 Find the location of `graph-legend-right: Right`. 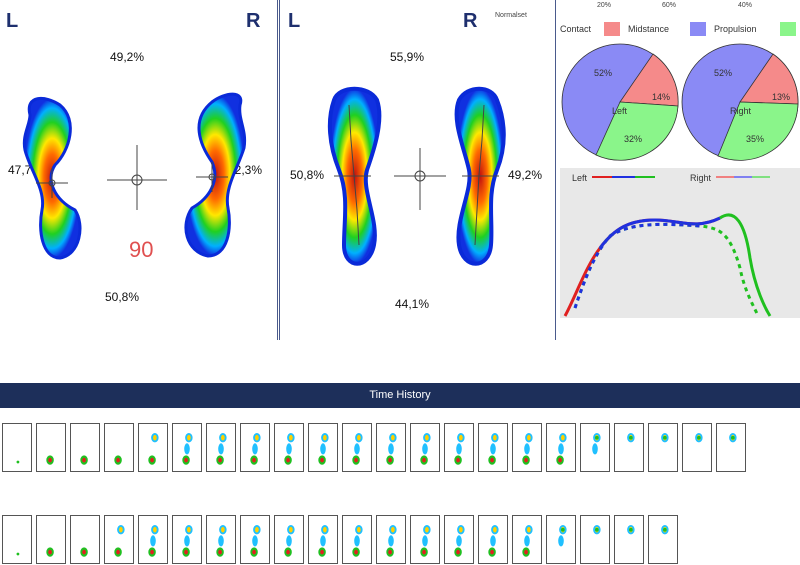

graph-legend-right: Right is located at coordinates (701, 178).